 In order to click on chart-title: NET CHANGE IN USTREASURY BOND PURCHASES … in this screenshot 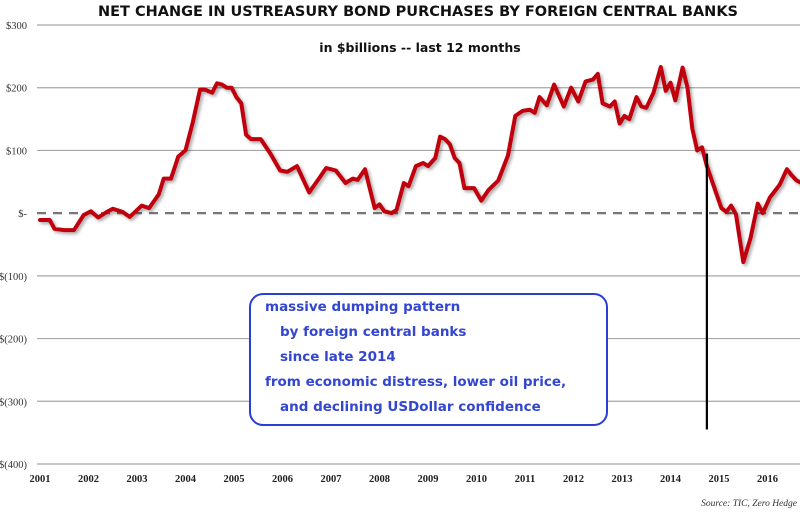, I will do `click(418, 12)`.